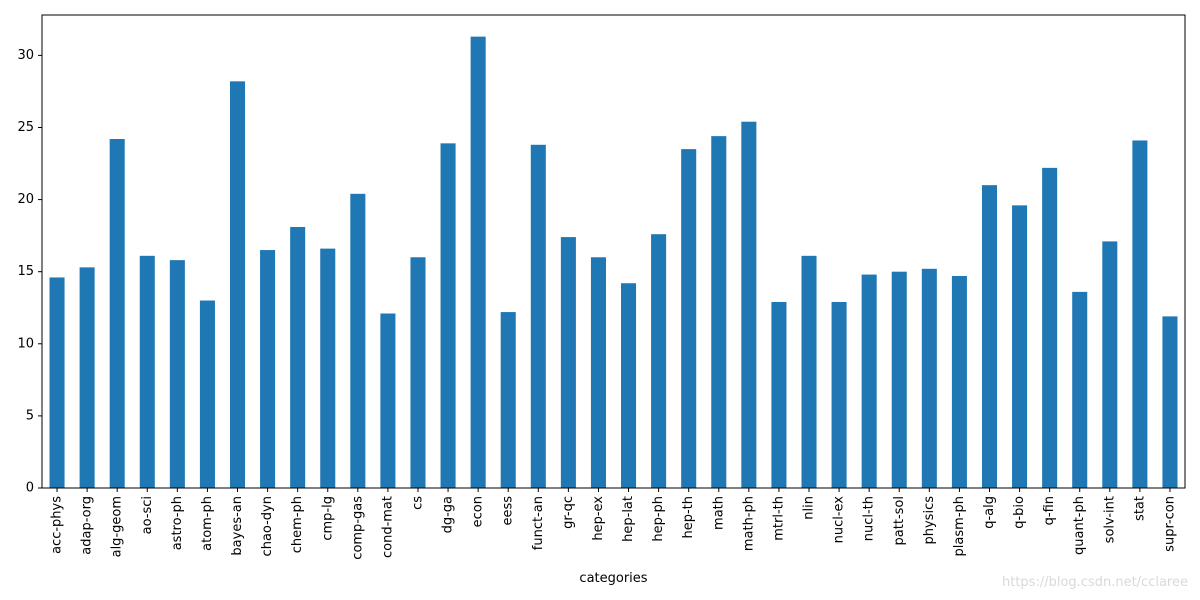 This screenshot has height=600, width=1200. Describe the element at coordinates (598, 372) in the screenshot. I see `bar-hep-ex` at that location.